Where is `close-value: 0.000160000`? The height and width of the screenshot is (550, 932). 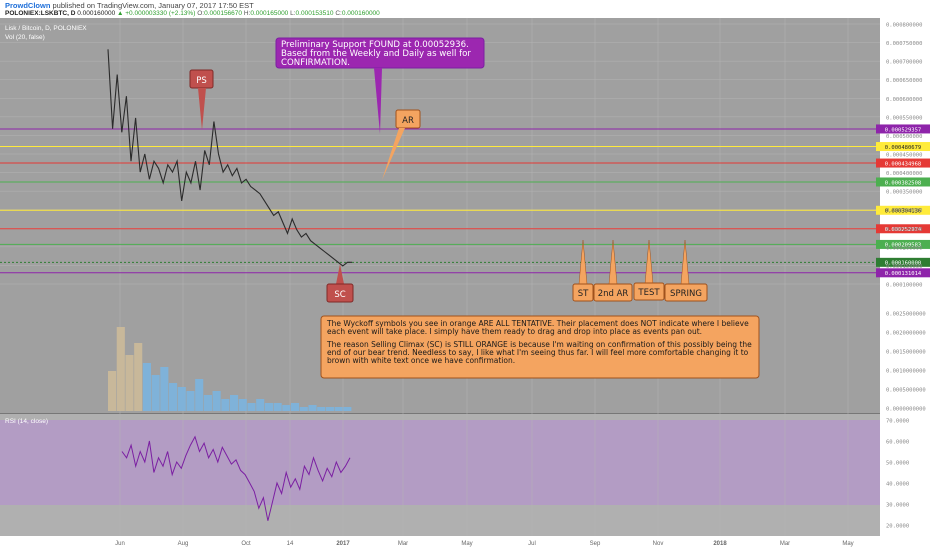 close-value: 0.000160000 is located at coordinates (360, 13).